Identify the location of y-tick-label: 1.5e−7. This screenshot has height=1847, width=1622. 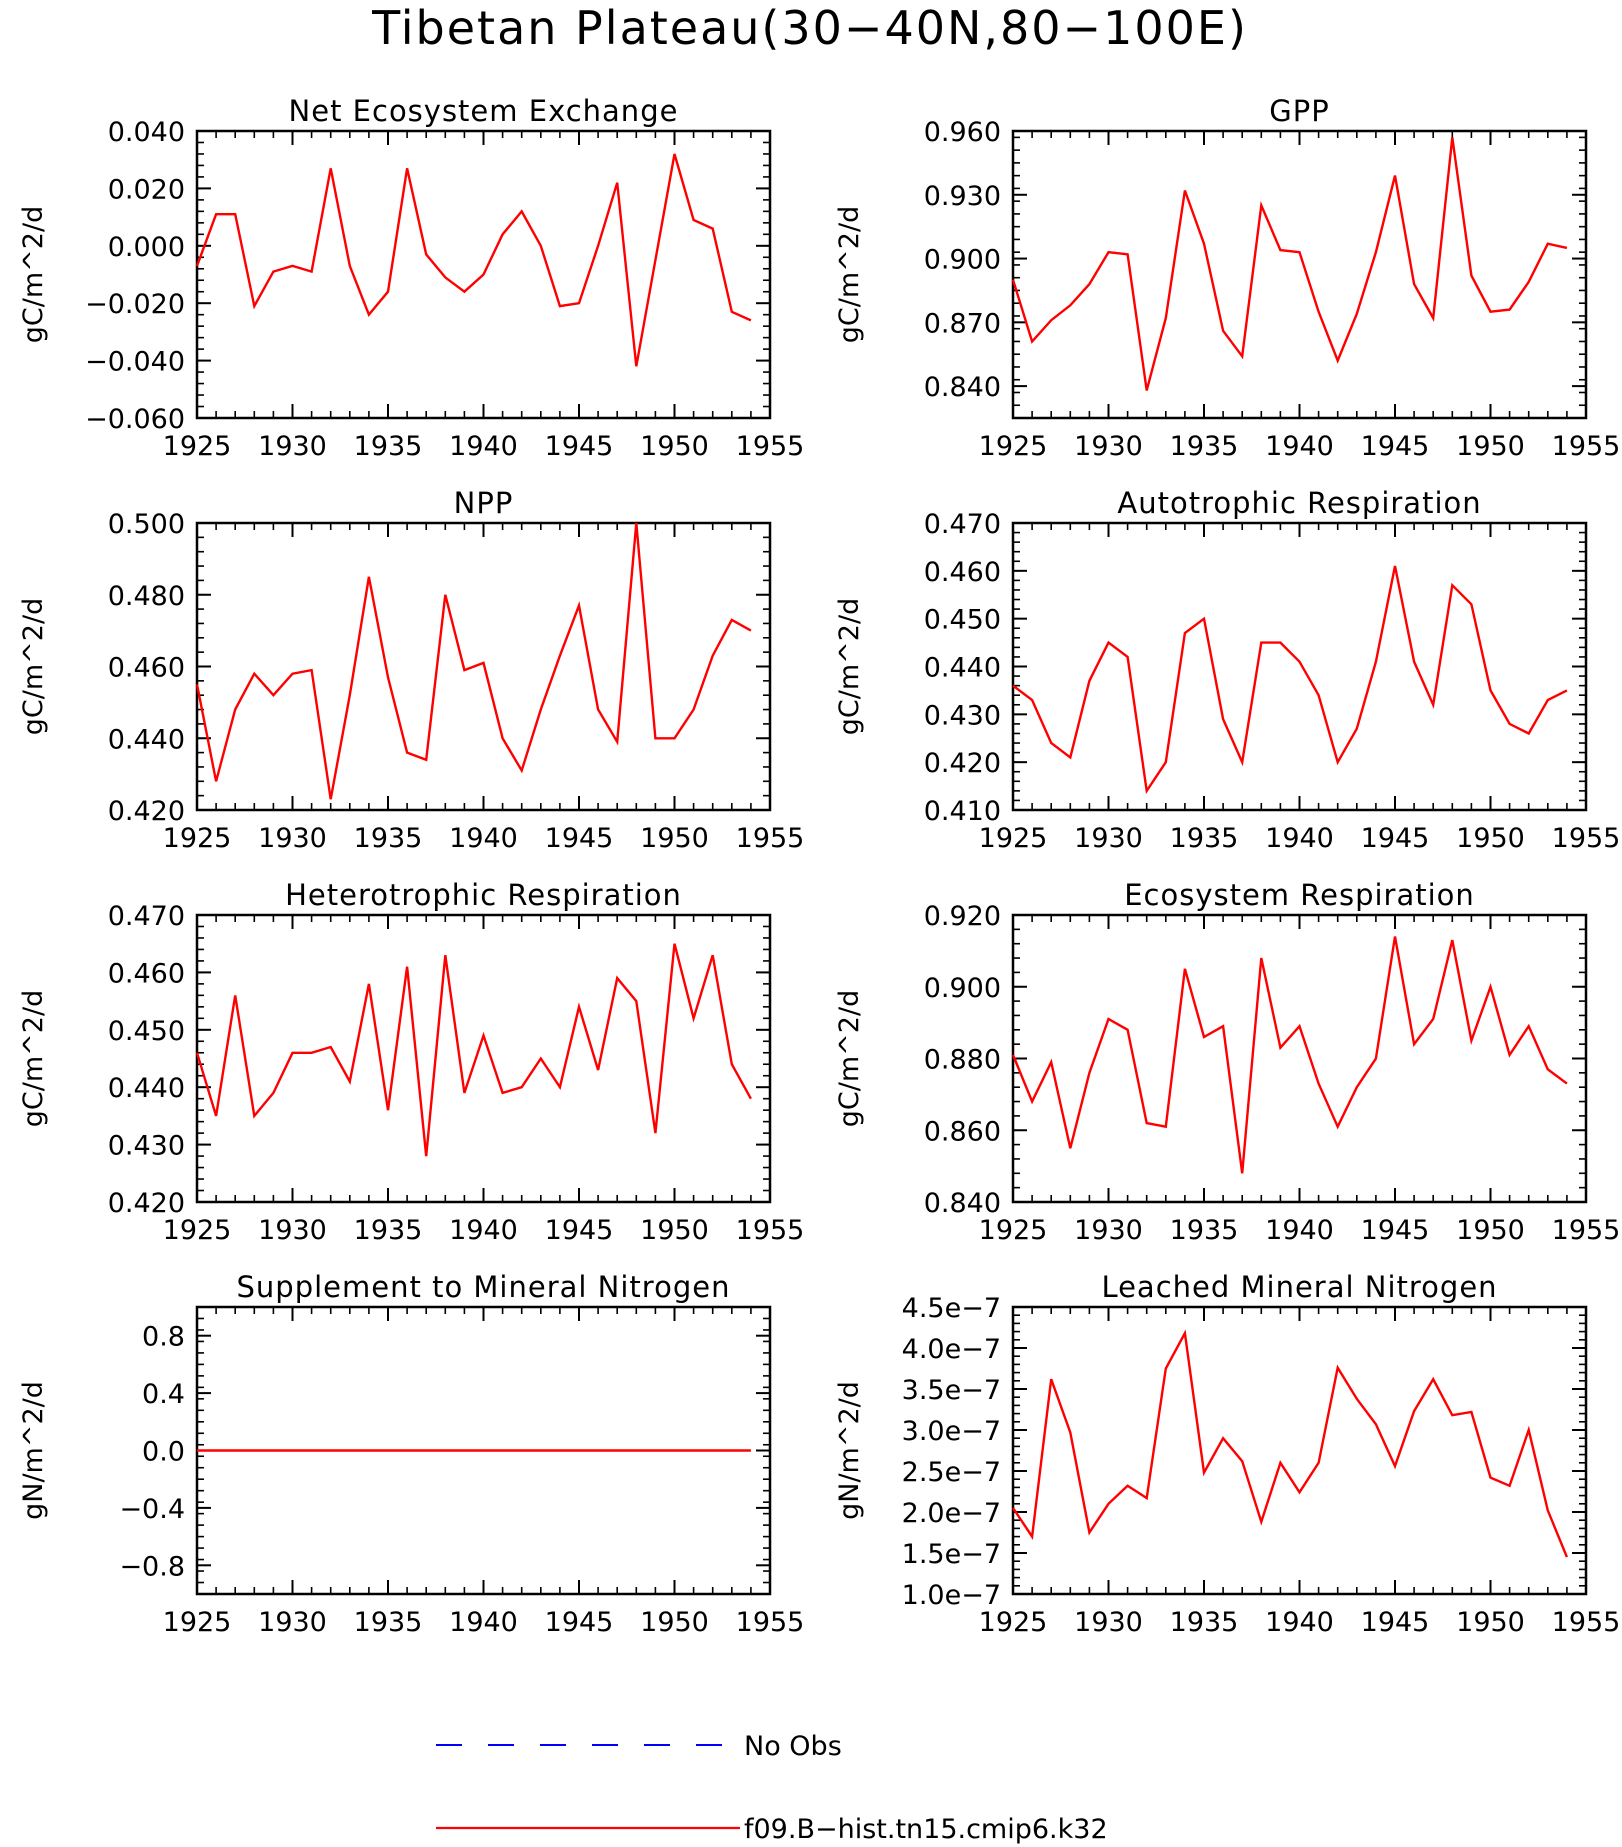
(951, 1554).